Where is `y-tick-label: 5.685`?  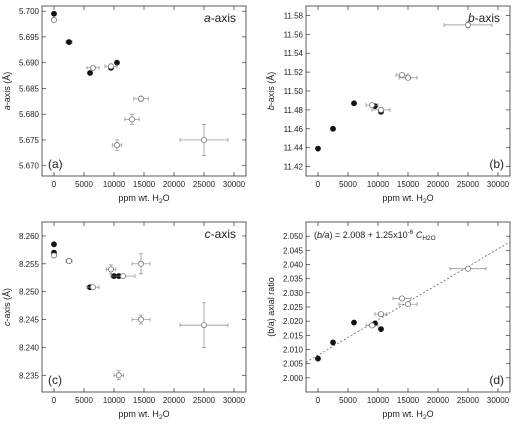
y-tick-label: 5.685 is located at coordinates (29, 88).